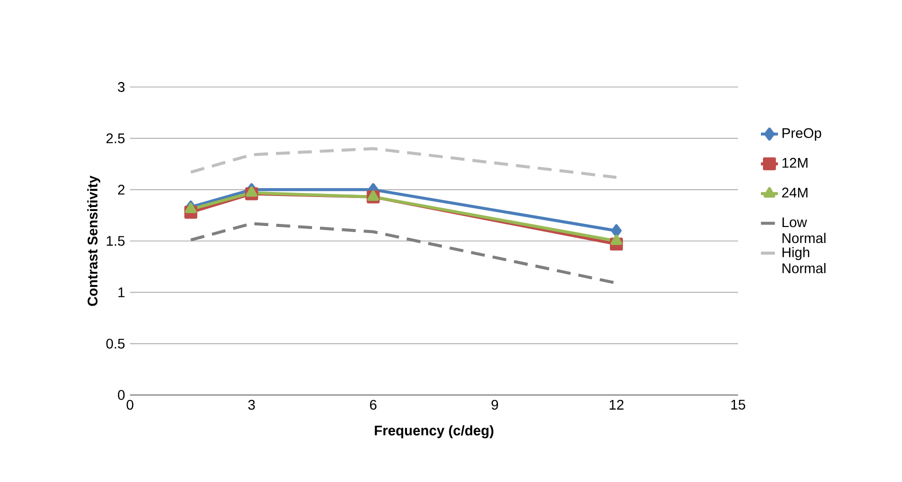 The image size is (902, 482). What do you see at coordinates (804, 230) in the screenshot?
I see `legend-label: Low Normal` at bounding box center [804, 230].